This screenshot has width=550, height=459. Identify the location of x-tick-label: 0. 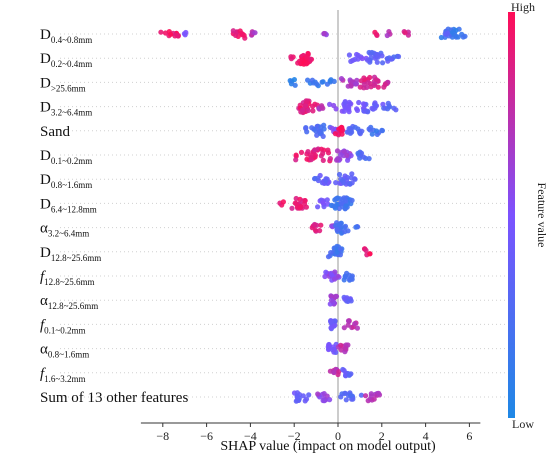
(338, 436).